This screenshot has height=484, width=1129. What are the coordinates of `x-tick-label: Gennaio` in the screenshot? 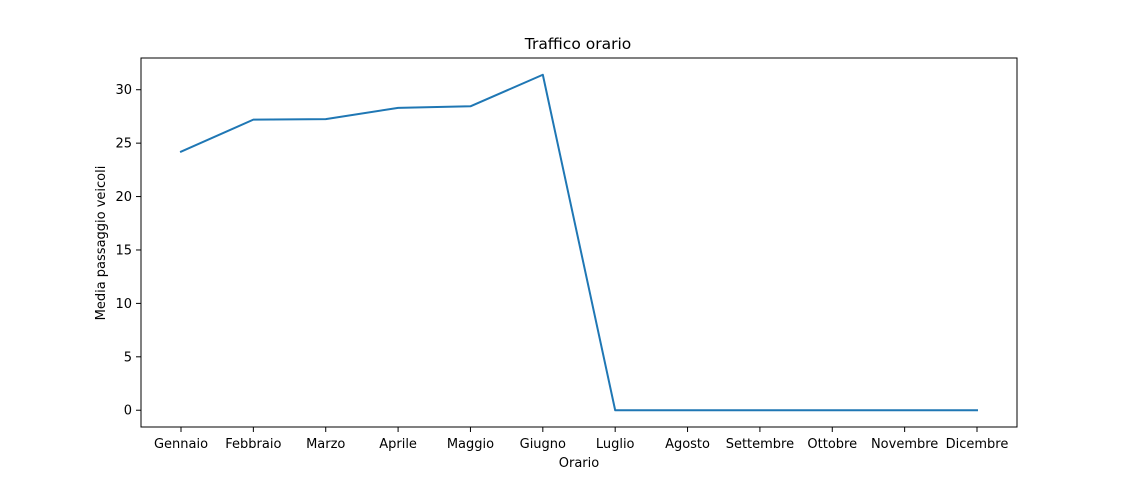 It's located at (181, 444).